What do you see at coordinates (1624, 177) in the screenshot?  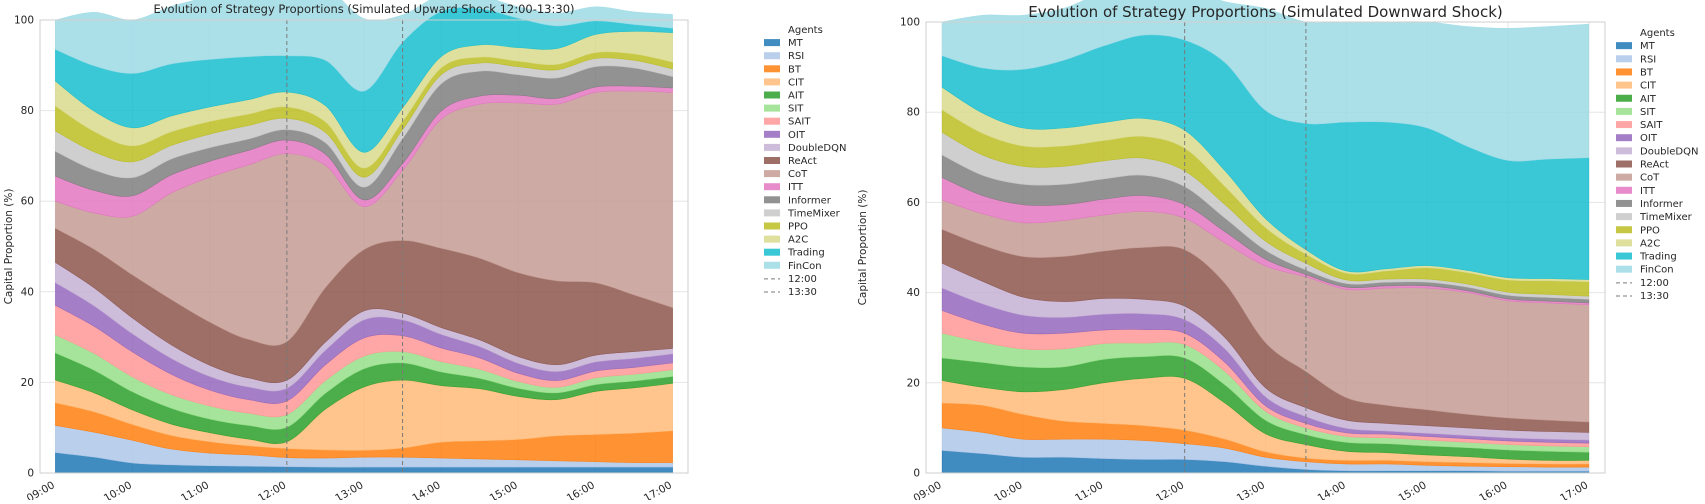 I see `legend-swatch-cot` at bounding box center [1624, 177].